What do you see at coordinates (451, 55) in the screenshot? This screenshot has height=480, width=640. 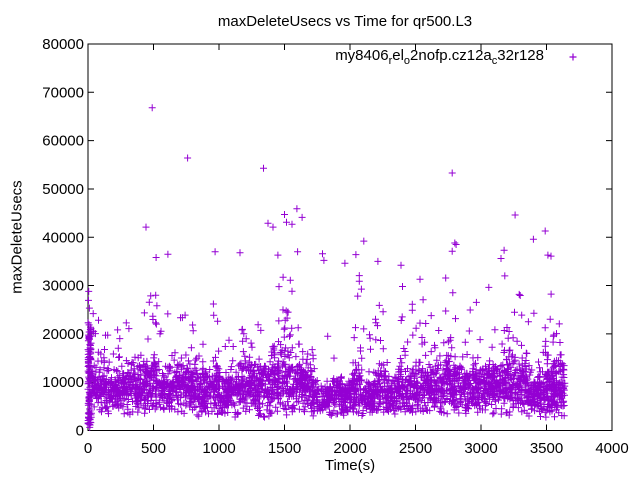 I see `legend-label-part: 2nofp.cz12a` at bounding box center [451, 55].